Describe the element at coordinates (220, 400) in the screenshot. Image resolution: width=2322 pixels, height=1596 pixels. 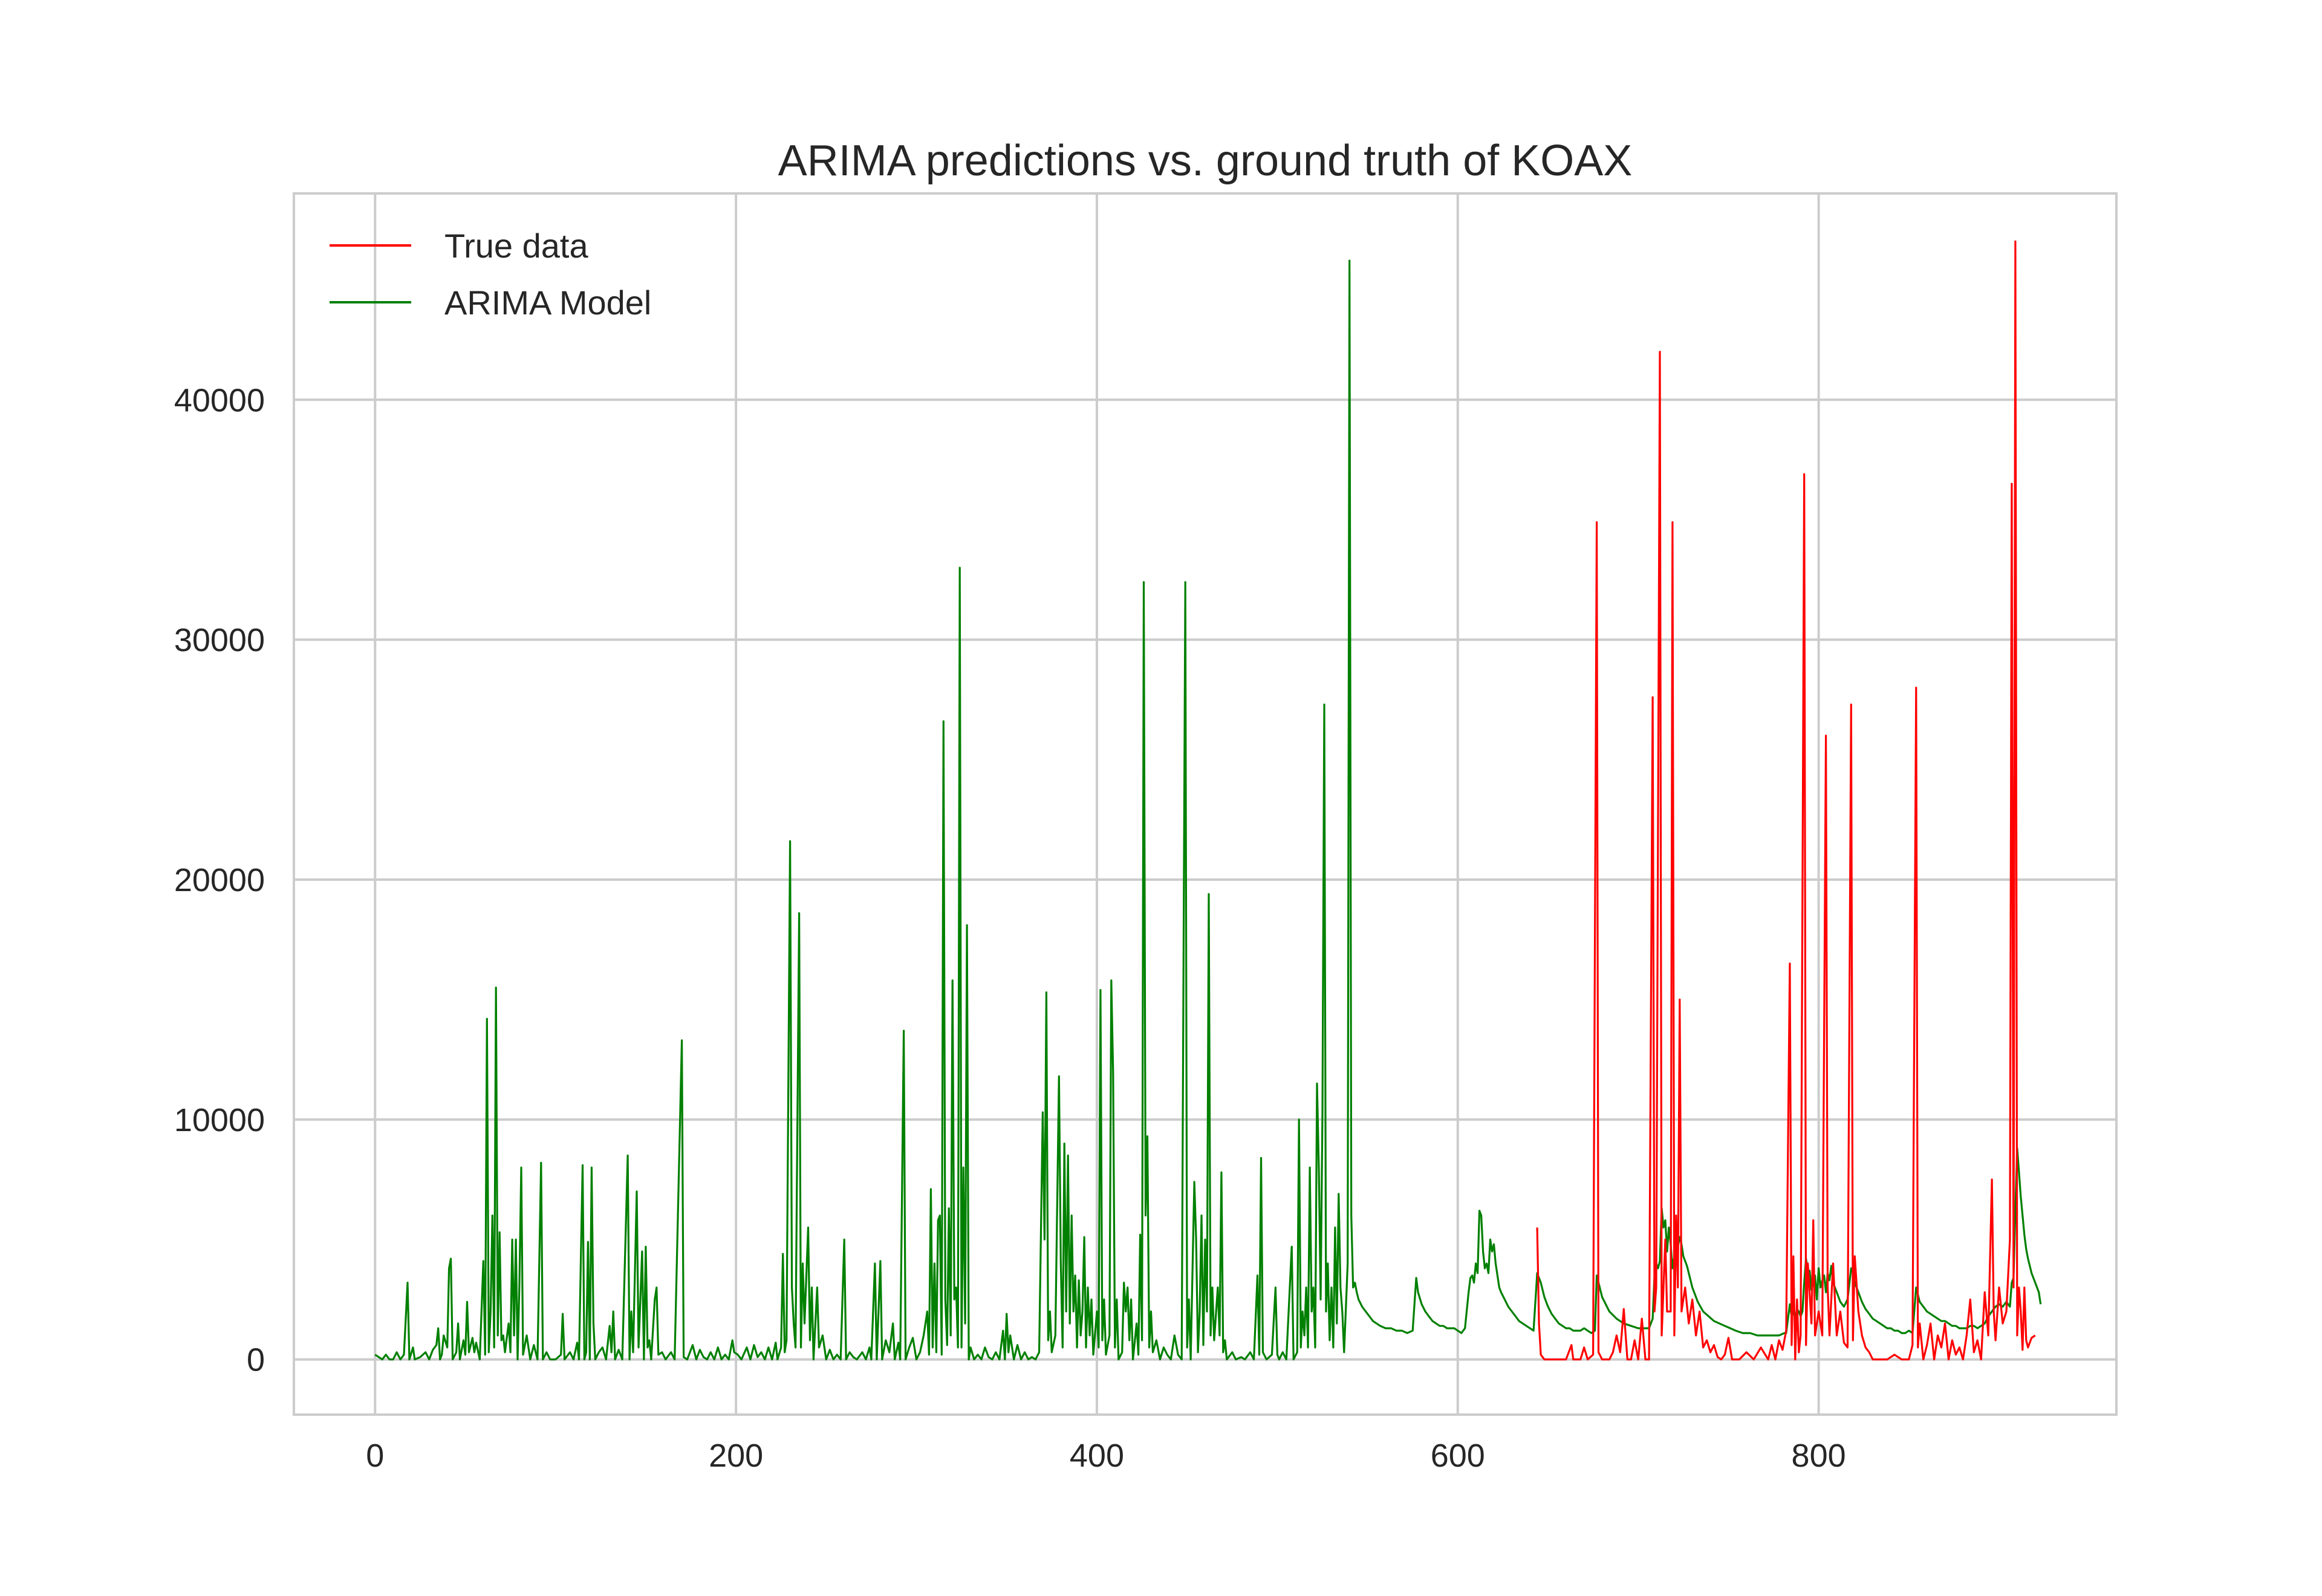
I see `y-tick-label-4: 40000` at that location.